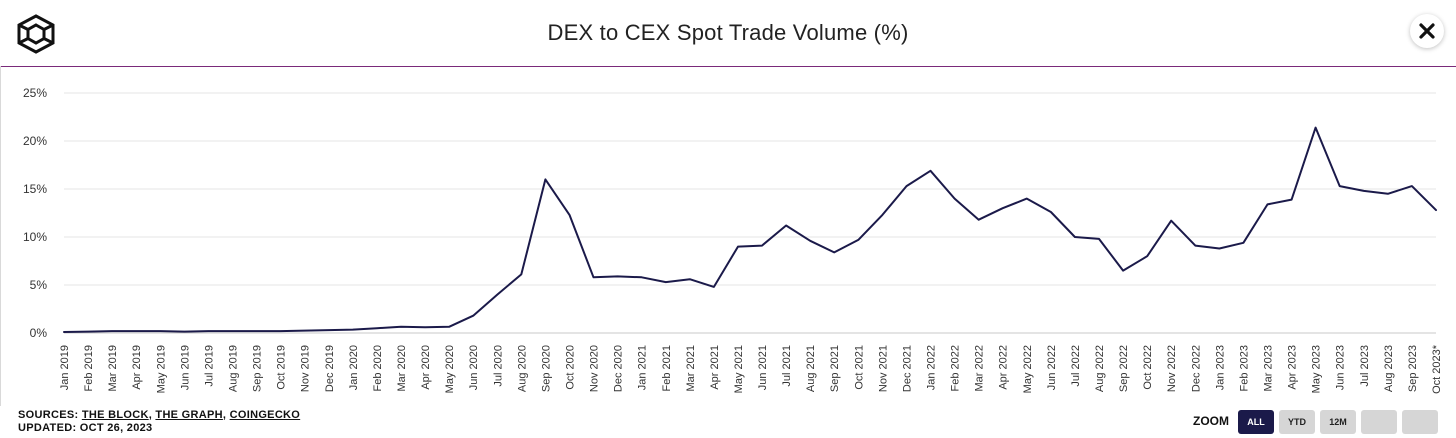  Describe the element at coordinates (189, 415) in the screenshot. I see `source-link-the-graph: THE GRAPH` at that location.